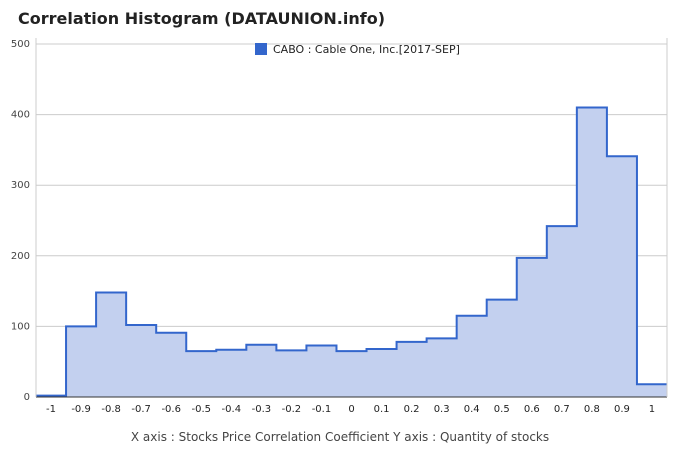 The height and width of the screenshot is (462, 680). Describe the element at coordinates (382, 409) in the screenshot. I see `x-tick-label: 0.1` at that location.